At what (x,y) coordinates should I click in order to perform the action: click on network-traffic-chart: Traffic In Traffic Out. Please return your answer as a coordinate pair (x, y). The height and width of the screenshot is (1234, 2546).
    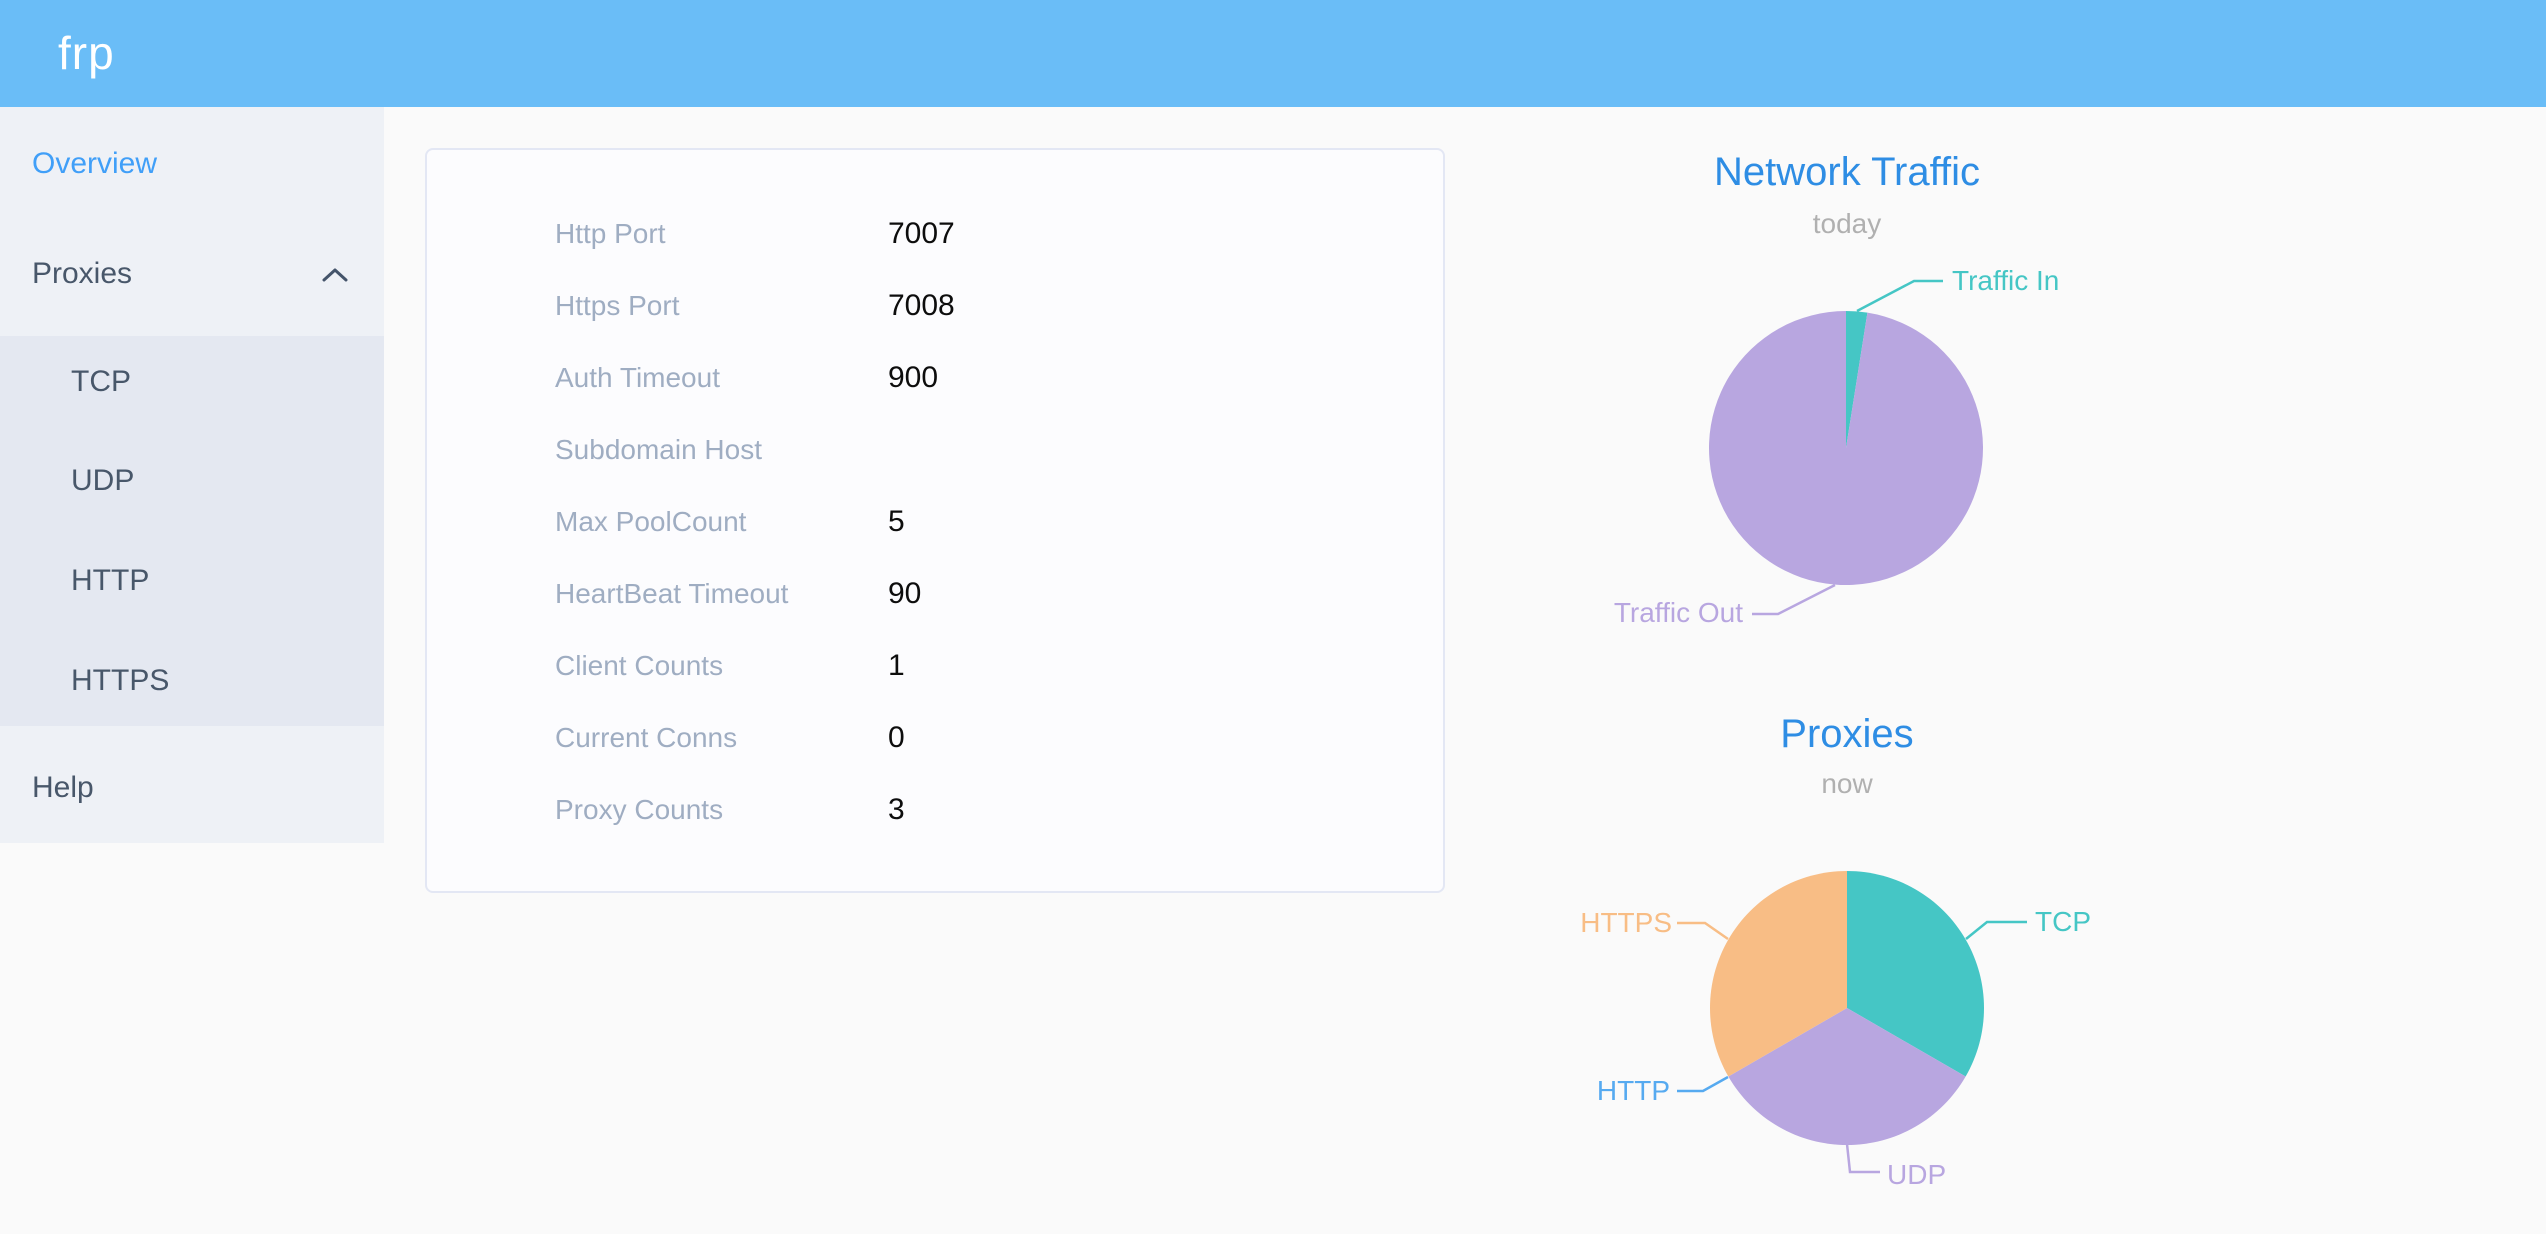
    Looking at the image, I should click on (1847, 440).